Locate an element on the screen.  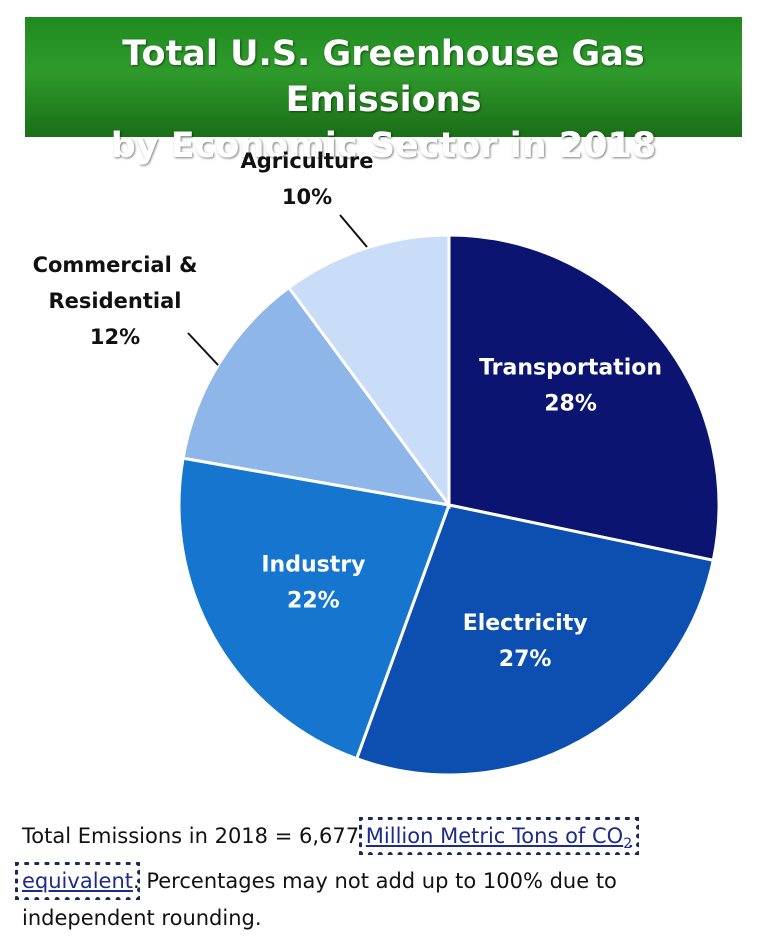
pie-slice-agriculture is located at coordinates (368, 371).